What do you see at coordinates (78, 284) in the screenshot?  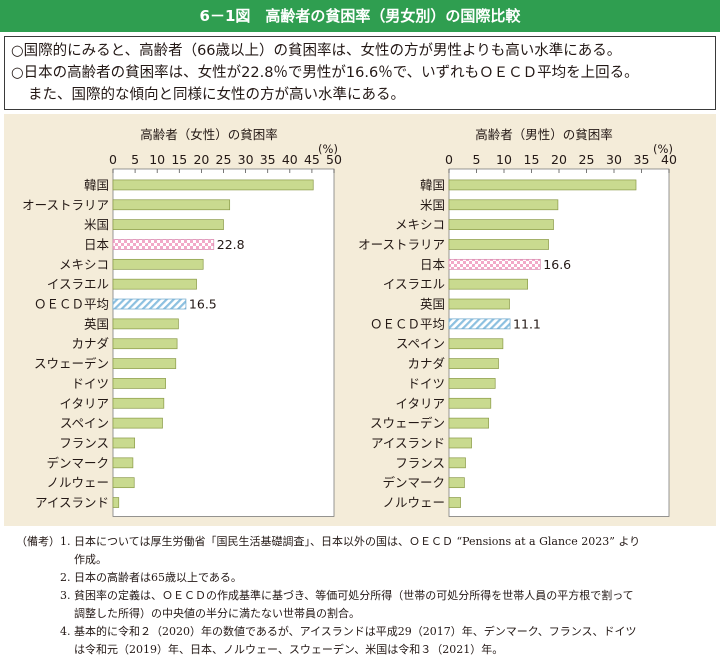 I see `female-category-label-5: イスラエル` at bounding box center [78, 284].